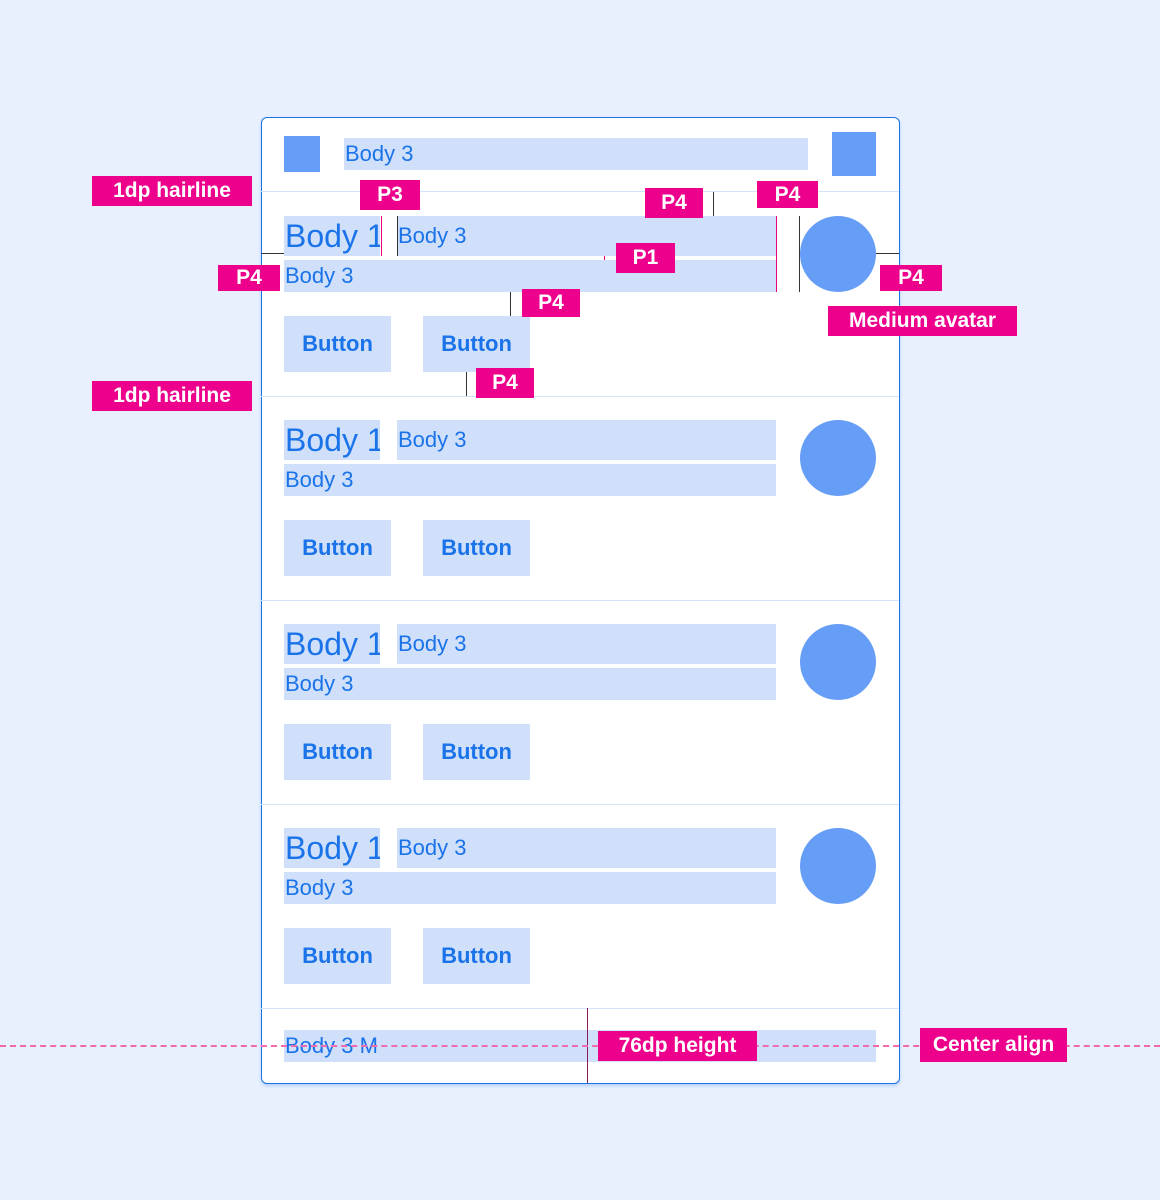 Image resolution: width=1160 pixels, height=1200 pixels. Describe the element at coordinates (922, 321) in the screenshot. I see `annotation-medium-avatar: Medium avatar` at that location.